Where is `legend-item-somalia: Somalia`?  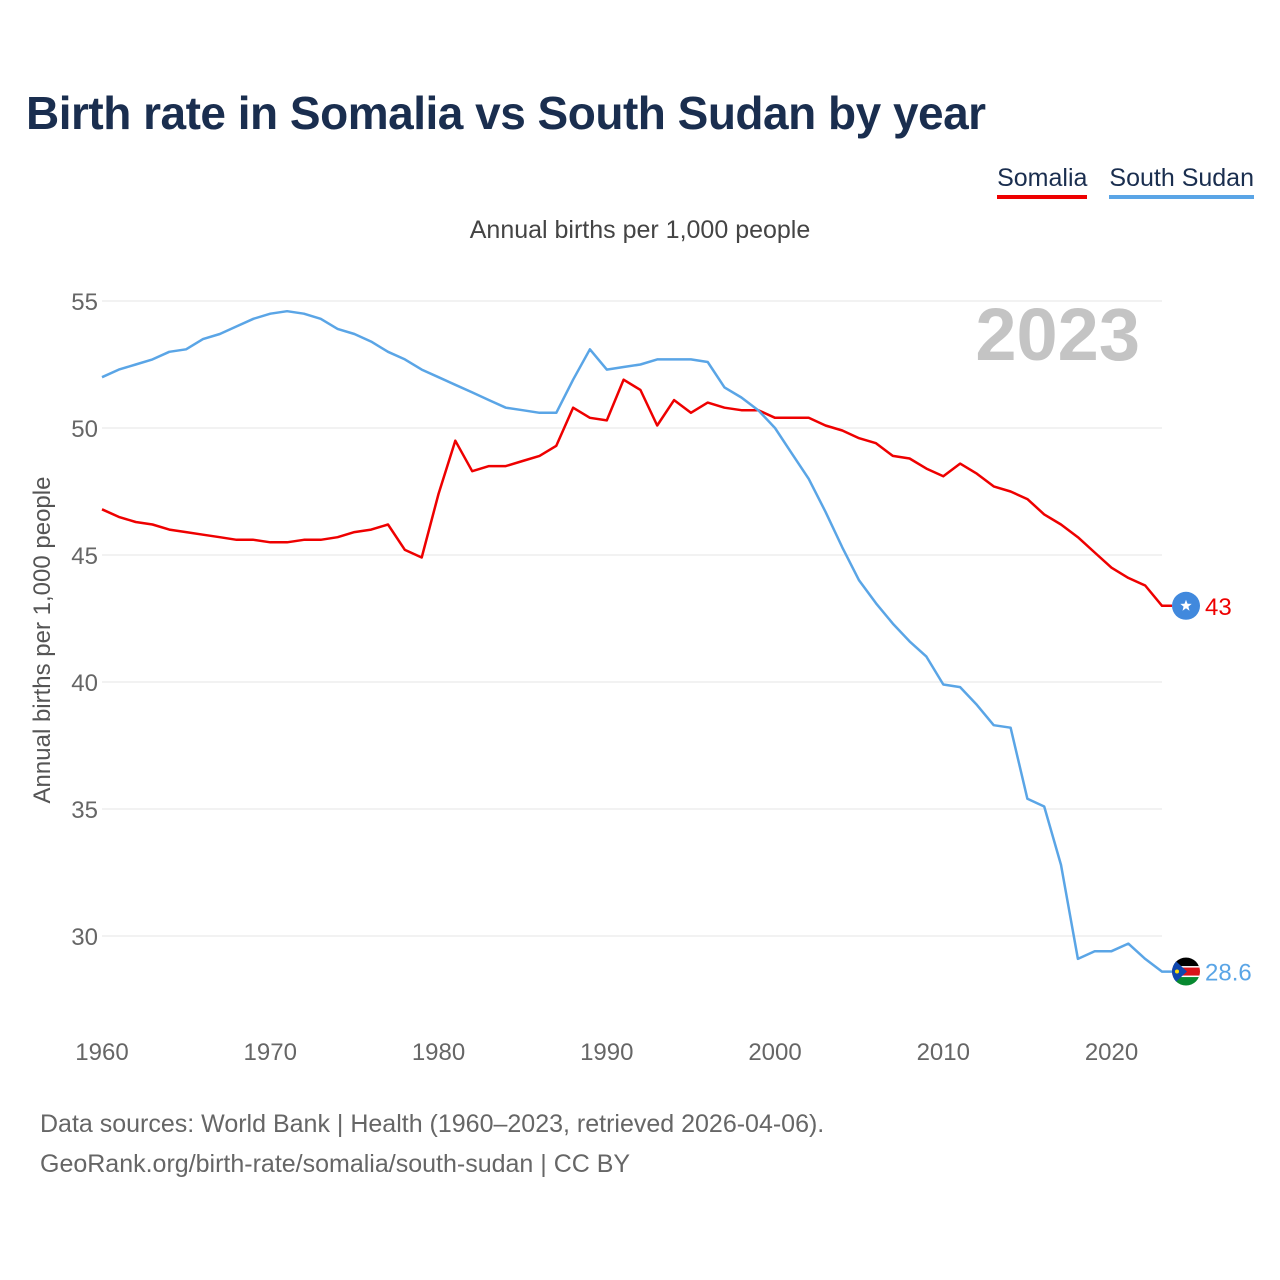 legend-item-somalia: Somalia is located at coordinates (1042, 181).